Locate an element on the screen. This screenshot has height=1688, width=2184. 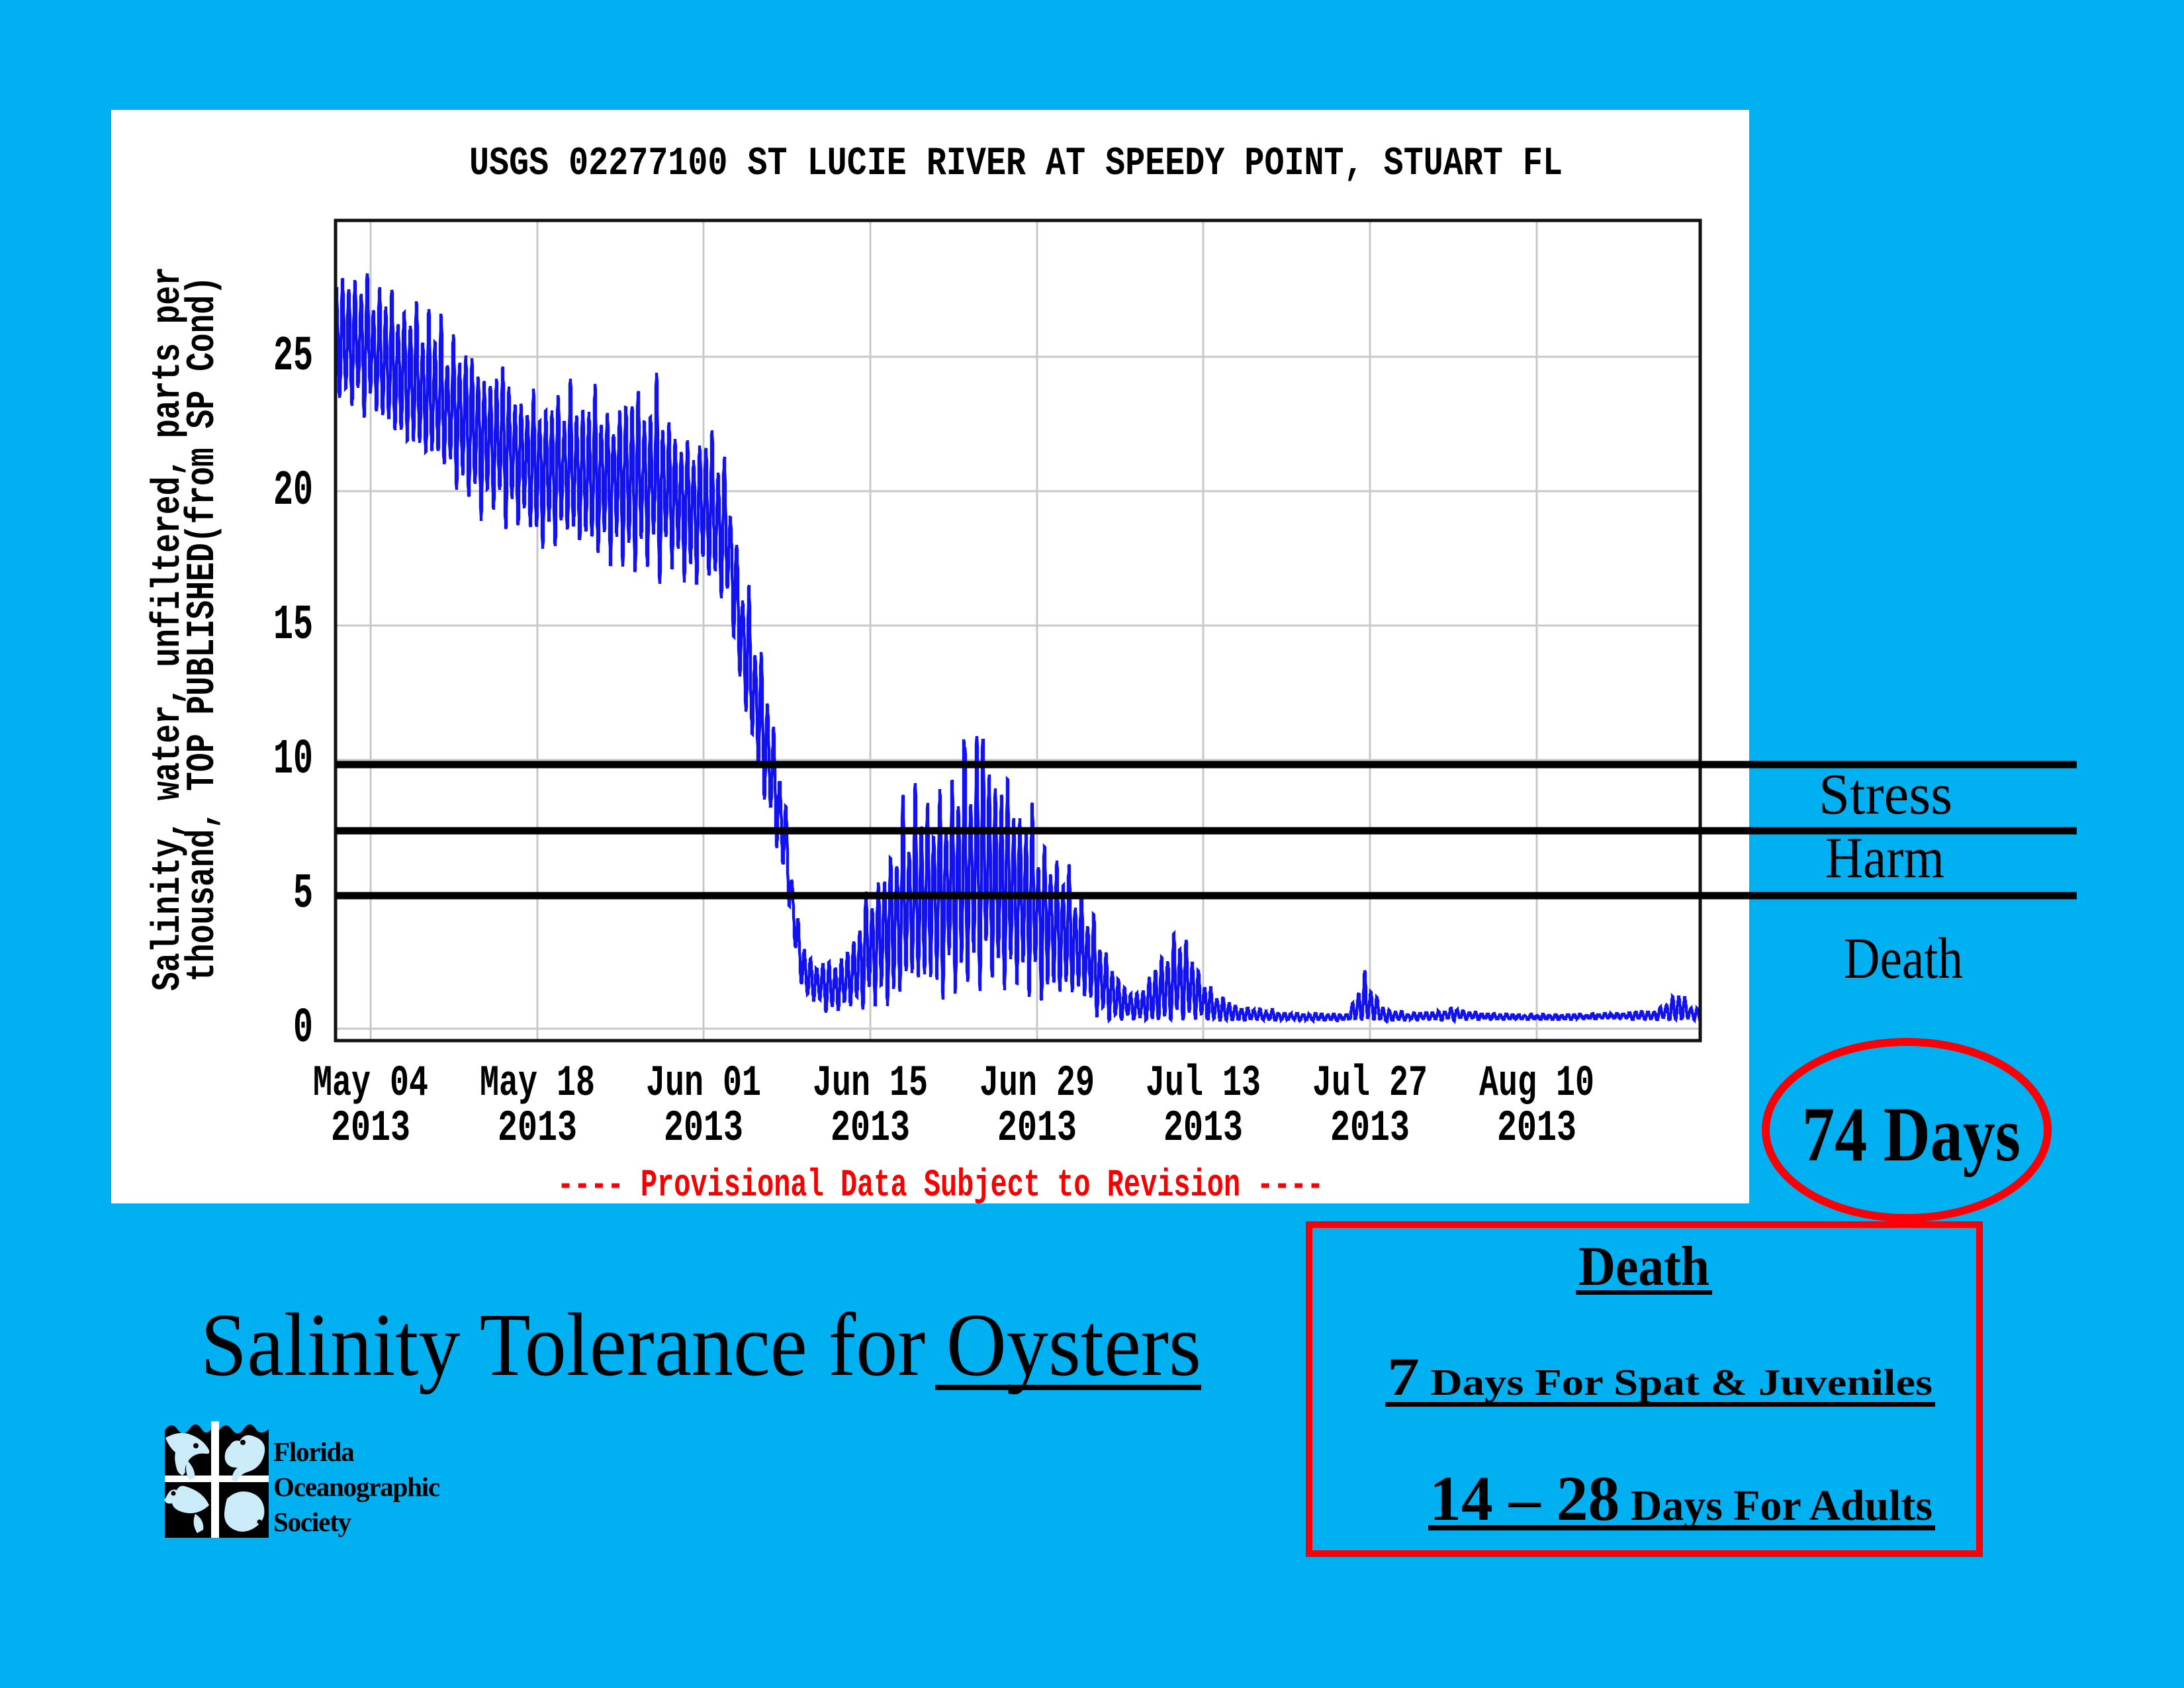
svg-text: 15 is located at coordinates (293, 625).